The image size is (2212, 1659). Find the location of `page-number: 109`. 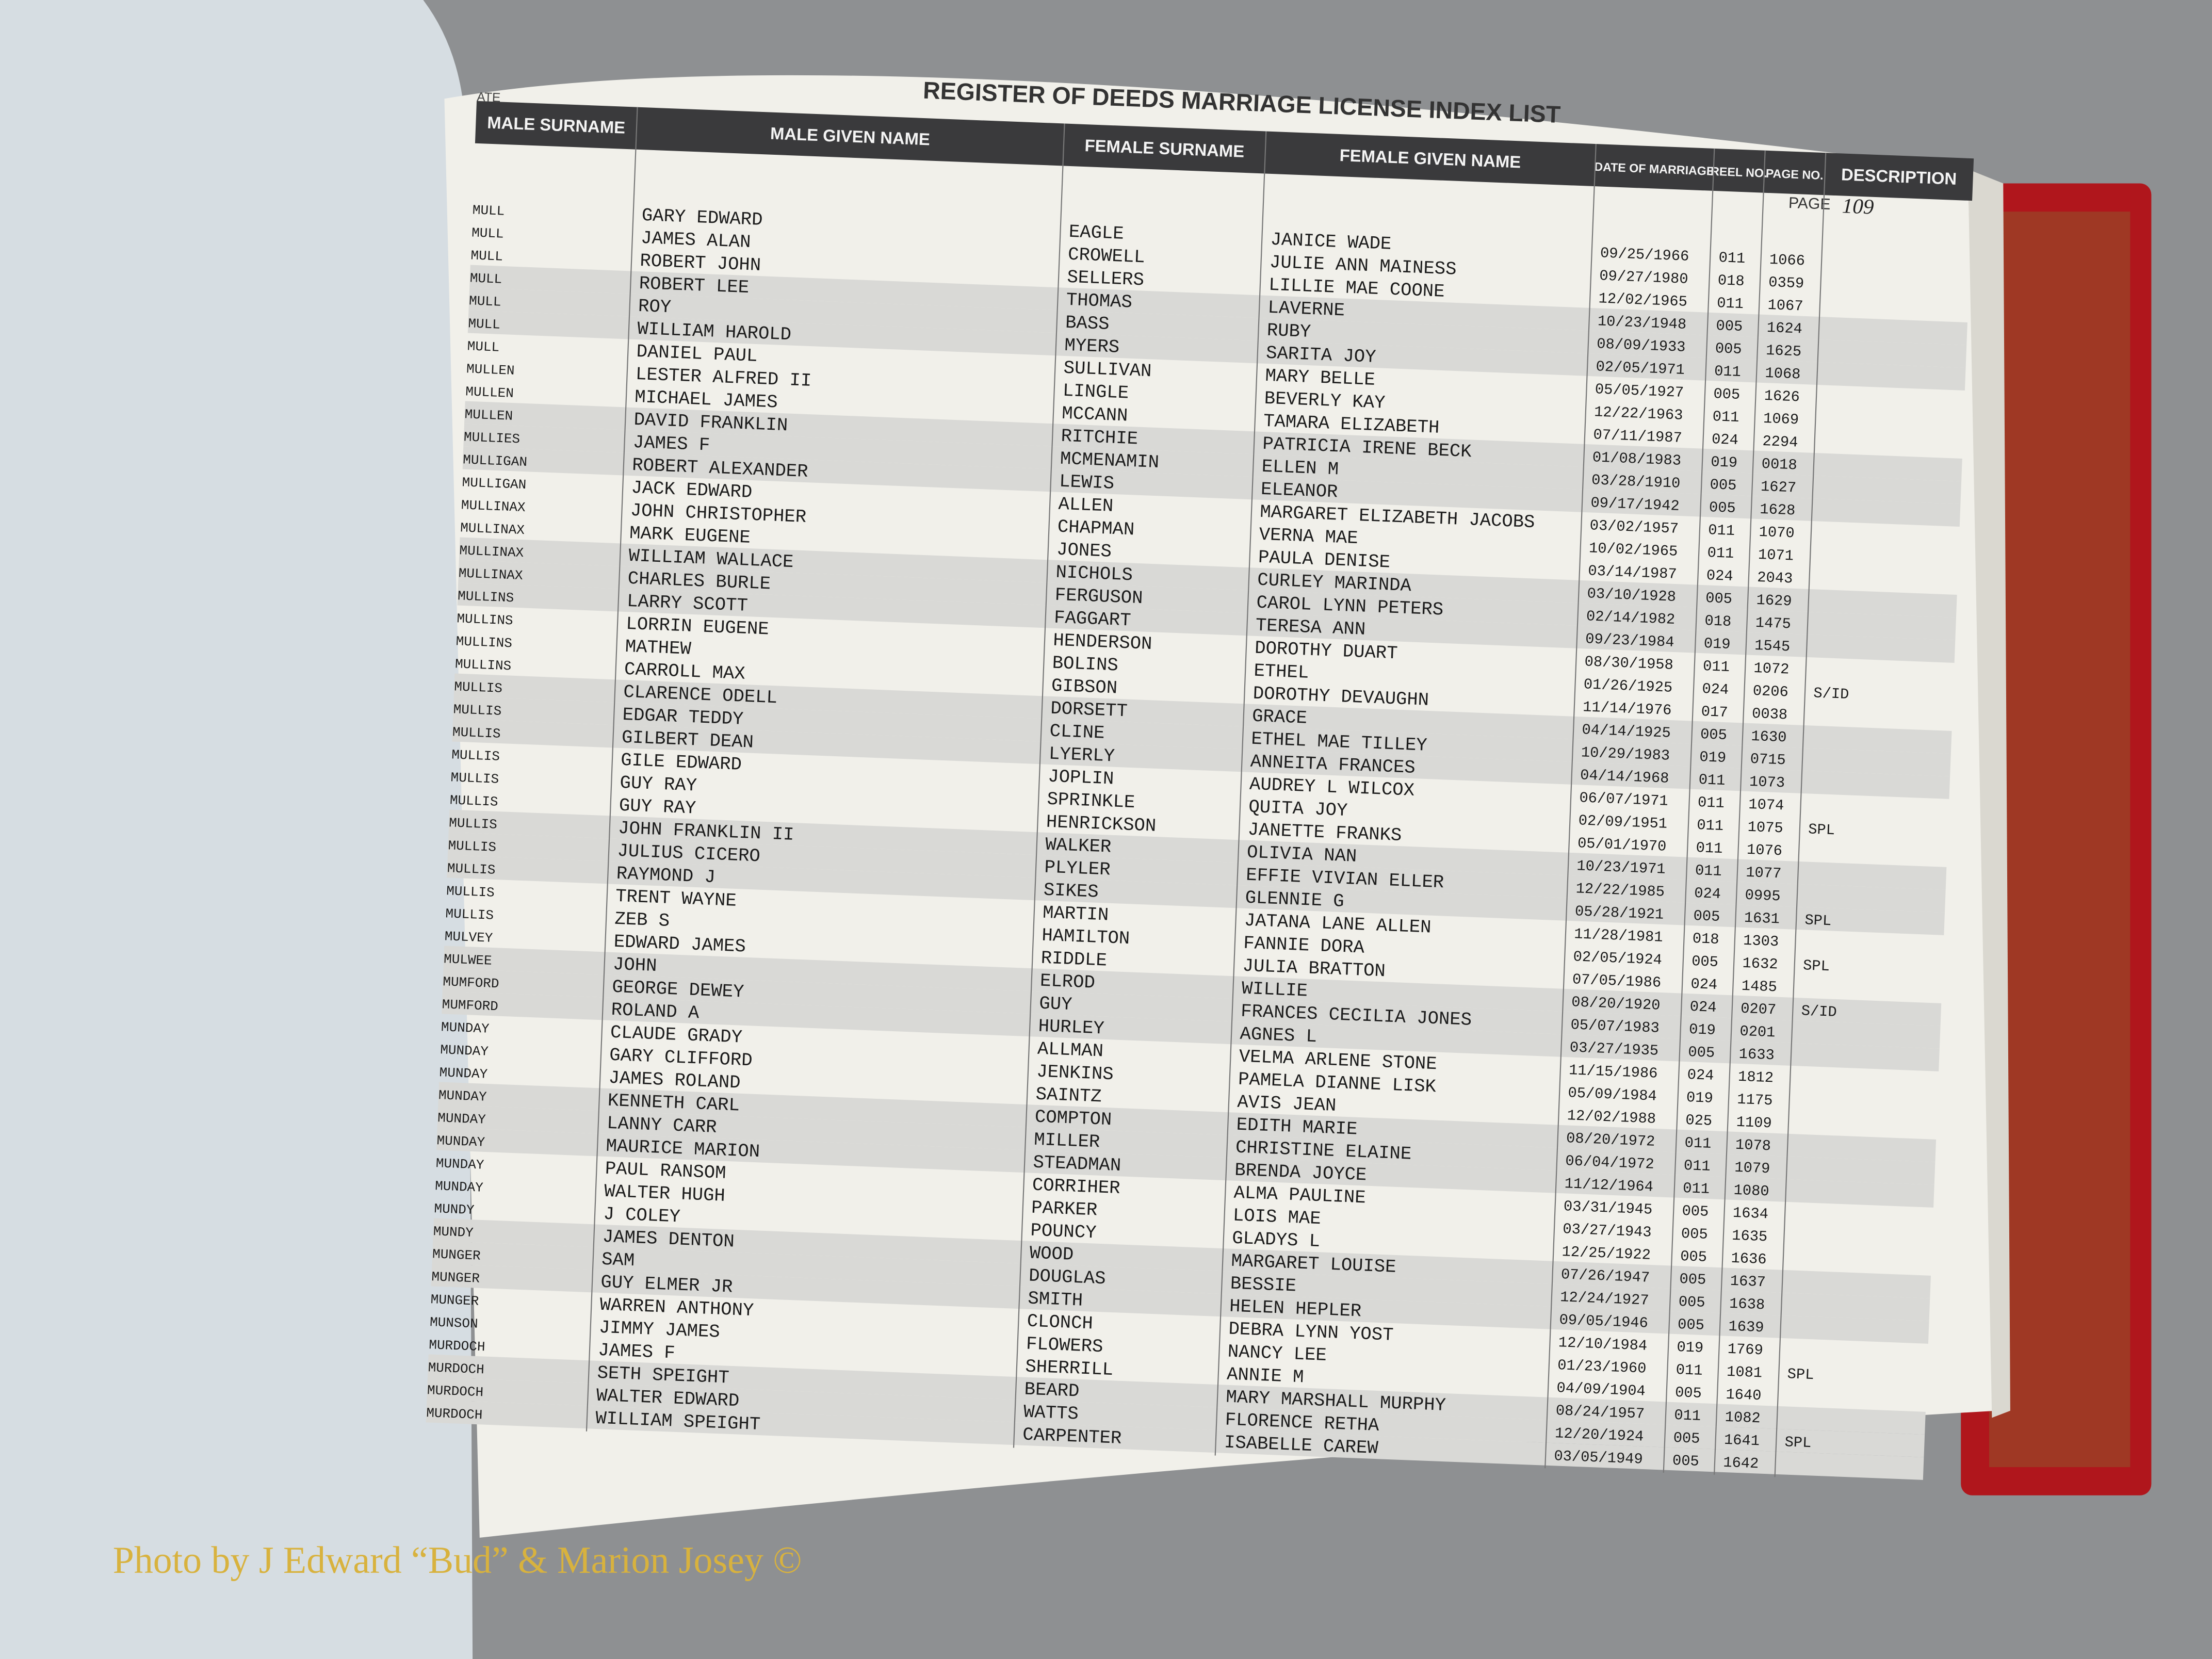

page-number: 109 is located at coordinates (1858, 205).